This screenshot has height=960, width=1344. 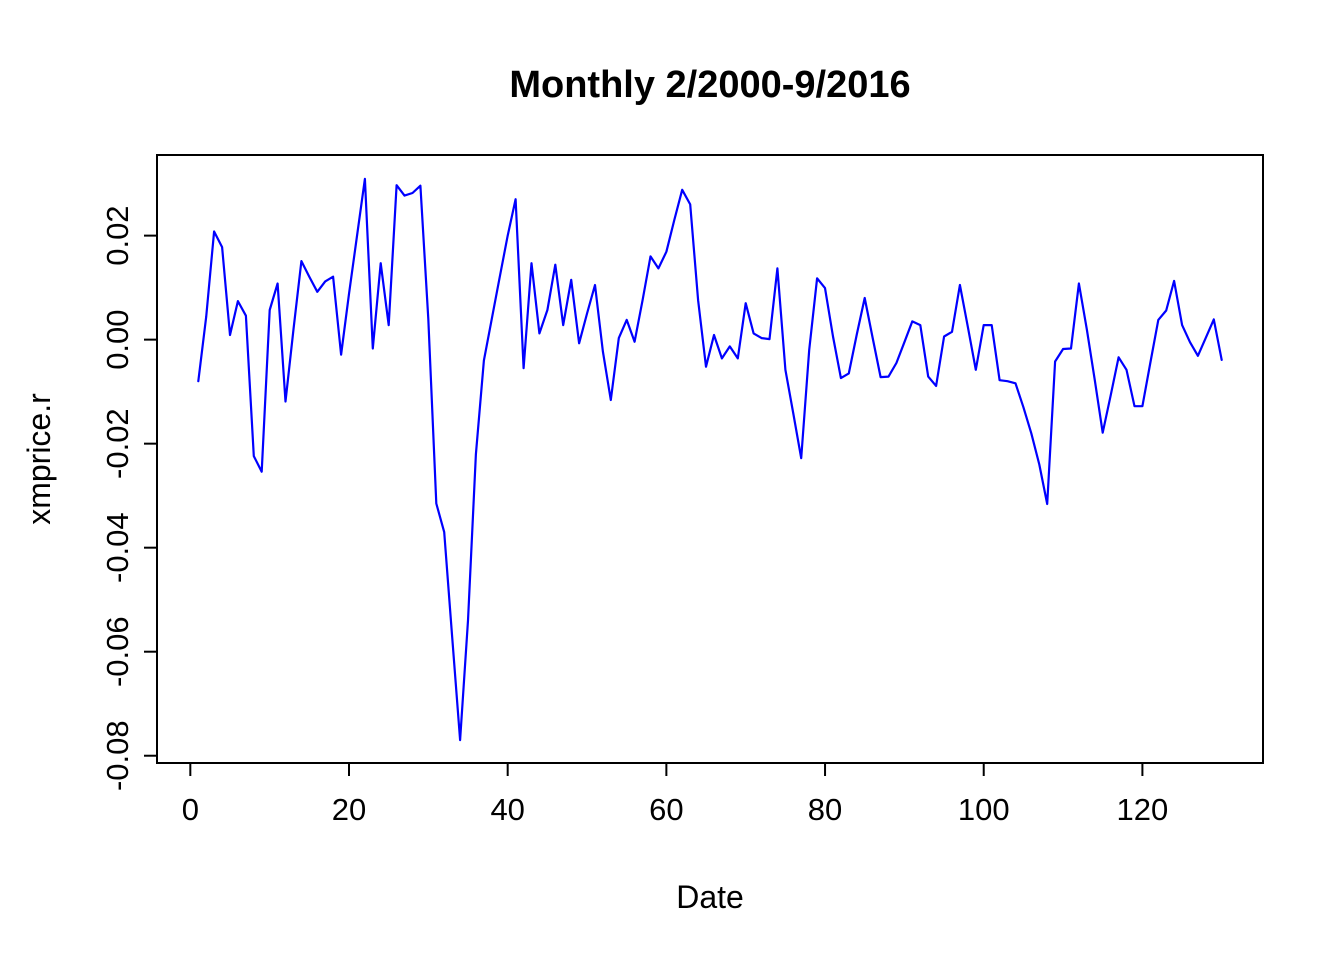 What do you see at coordinates (507, 809) in the screenshot?
I see `x-tick-label: 40` at bounding box center [507, 809].